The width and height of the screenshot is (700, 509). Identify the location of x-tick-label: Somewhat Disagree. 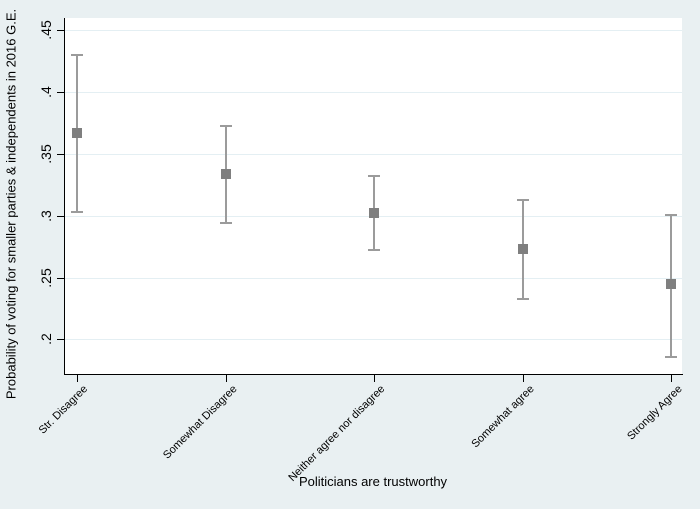
(200, 422).